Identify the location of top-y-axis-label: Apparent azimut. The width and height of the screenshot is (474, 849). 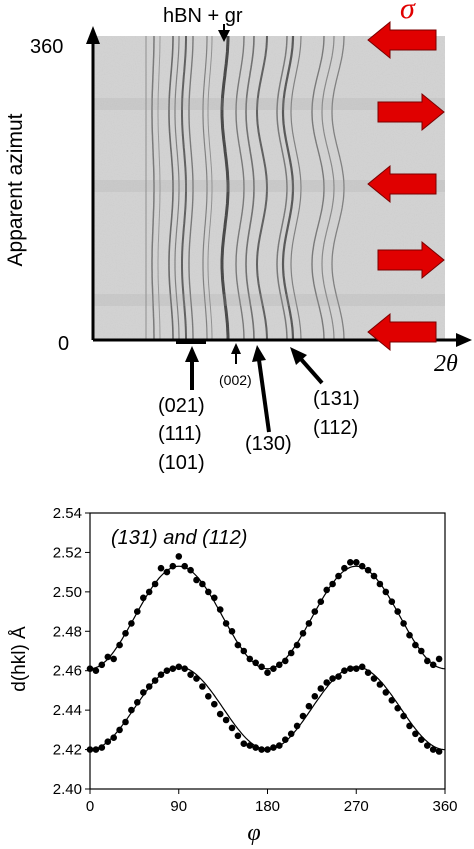
(15, 189).